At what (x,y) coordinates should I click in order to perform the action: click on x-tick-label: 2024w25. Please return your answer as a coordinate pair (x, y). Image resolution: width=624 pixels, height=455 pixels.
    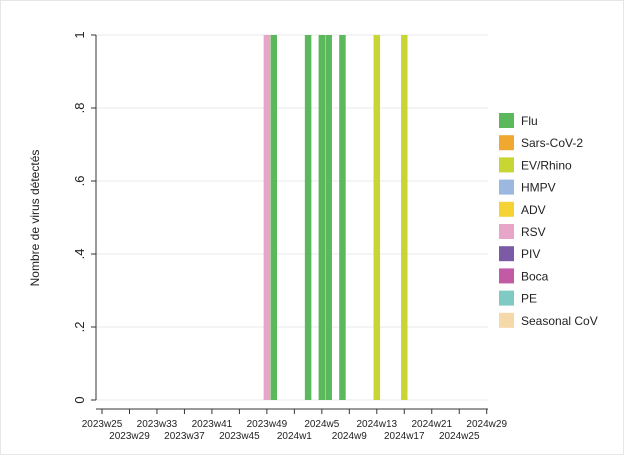
    Looking at the image, I should click on (459, 436).